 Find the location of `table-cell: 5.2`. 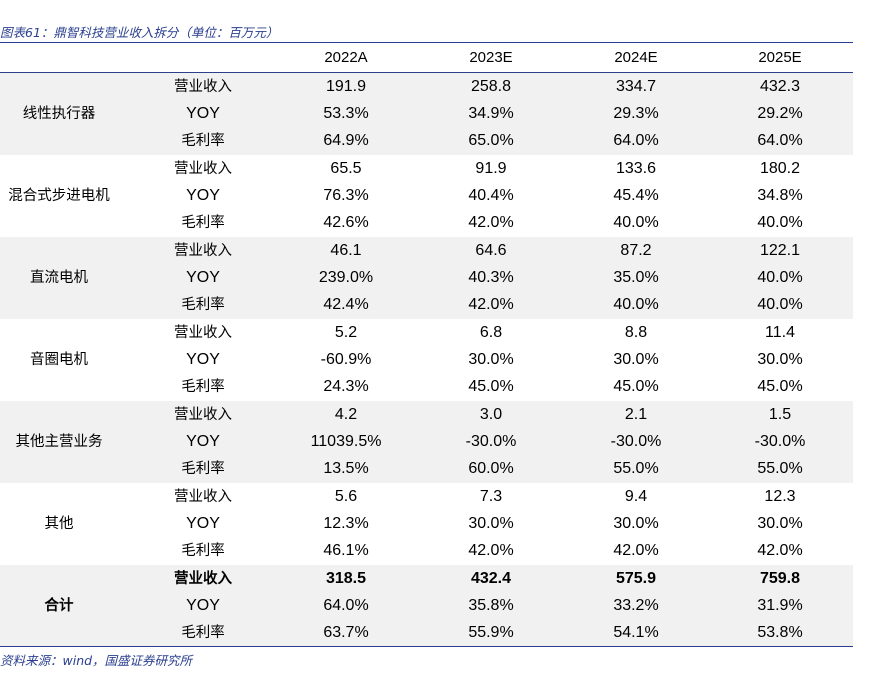

table-cell: 5.2 is located at coordinates (346, 332).